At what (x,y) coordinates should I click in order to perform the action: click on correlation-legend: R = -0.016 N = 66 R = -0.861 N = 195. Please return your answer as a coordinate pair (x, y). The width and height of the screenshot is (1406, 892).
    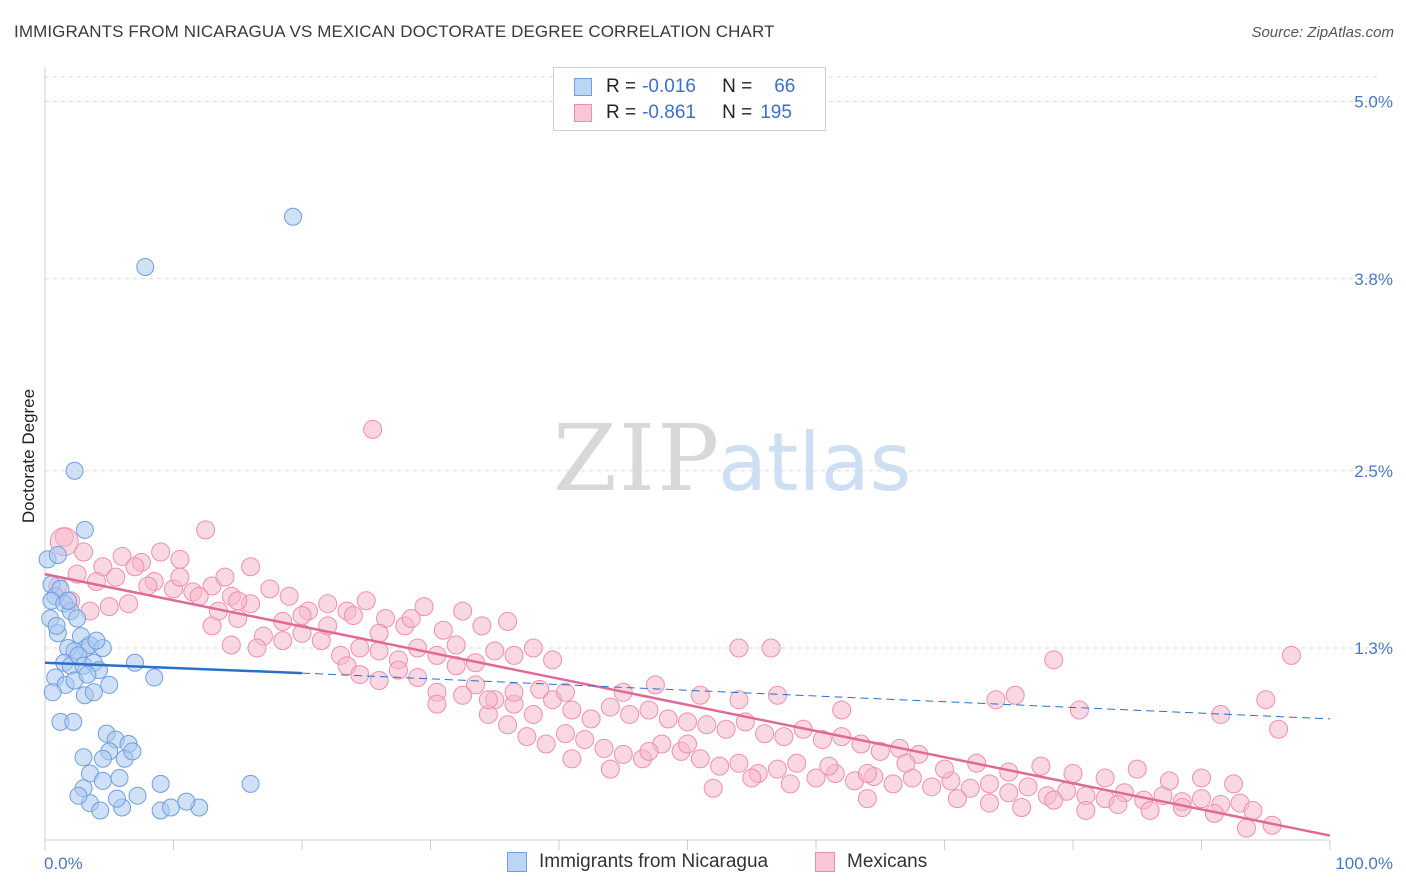
    Looking at the image, I should click on (689, 99).